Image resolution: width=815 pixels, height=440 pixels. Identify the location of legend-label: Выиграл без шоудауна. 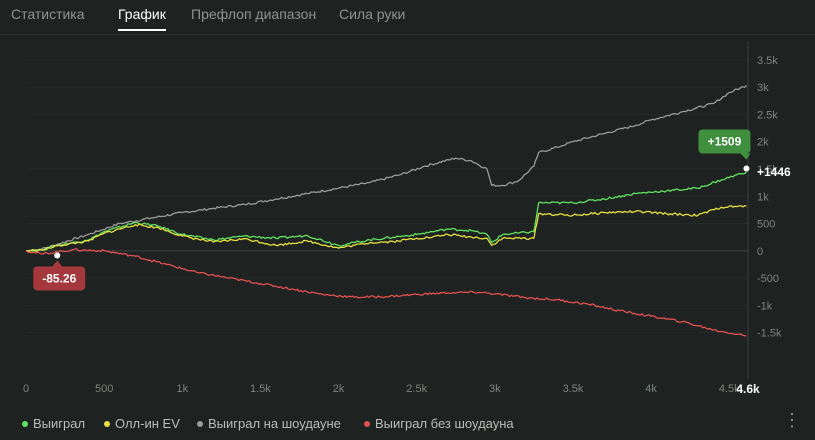
(444, 423).